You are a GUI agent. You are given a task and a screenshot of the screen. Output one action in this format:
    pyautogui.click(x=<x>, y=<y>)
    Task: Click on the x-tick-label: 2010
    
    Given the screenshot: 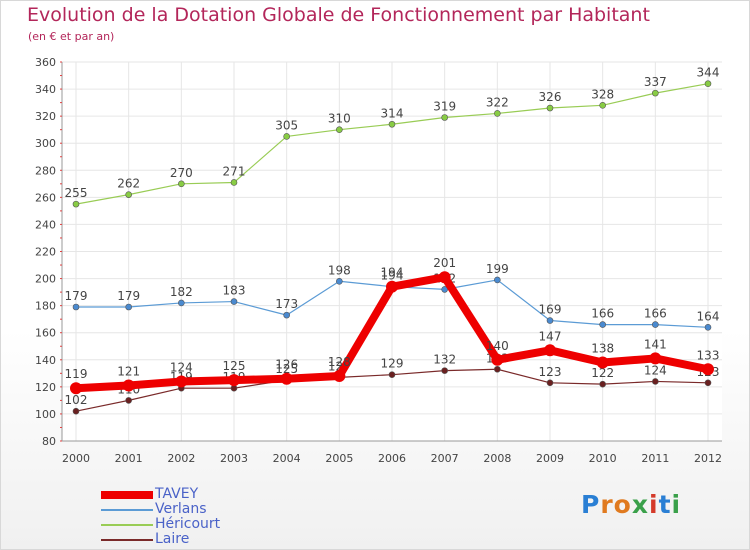 What is the action you would take?
    pyautogui.click(x=603, y=458)
    